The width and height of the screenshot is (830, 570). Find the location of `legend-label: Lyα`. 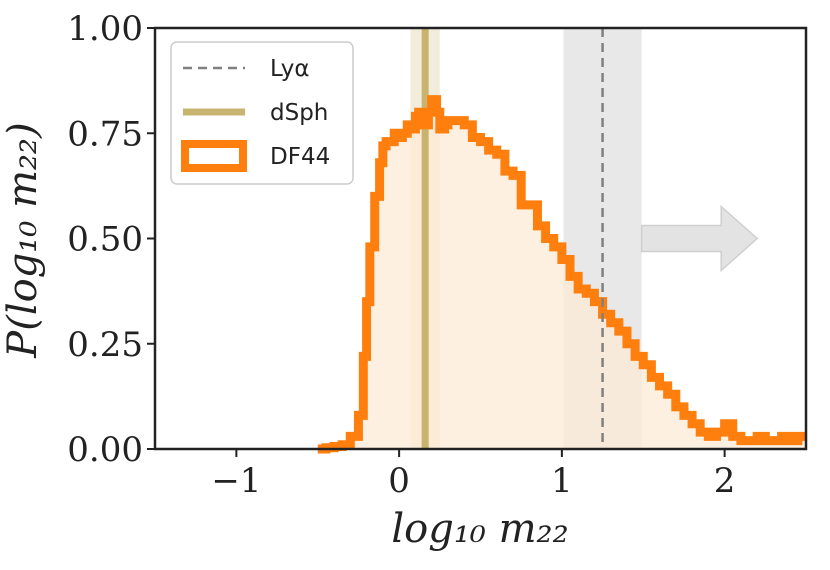

legend-label: Lyα is located at coordinates (289, 69).